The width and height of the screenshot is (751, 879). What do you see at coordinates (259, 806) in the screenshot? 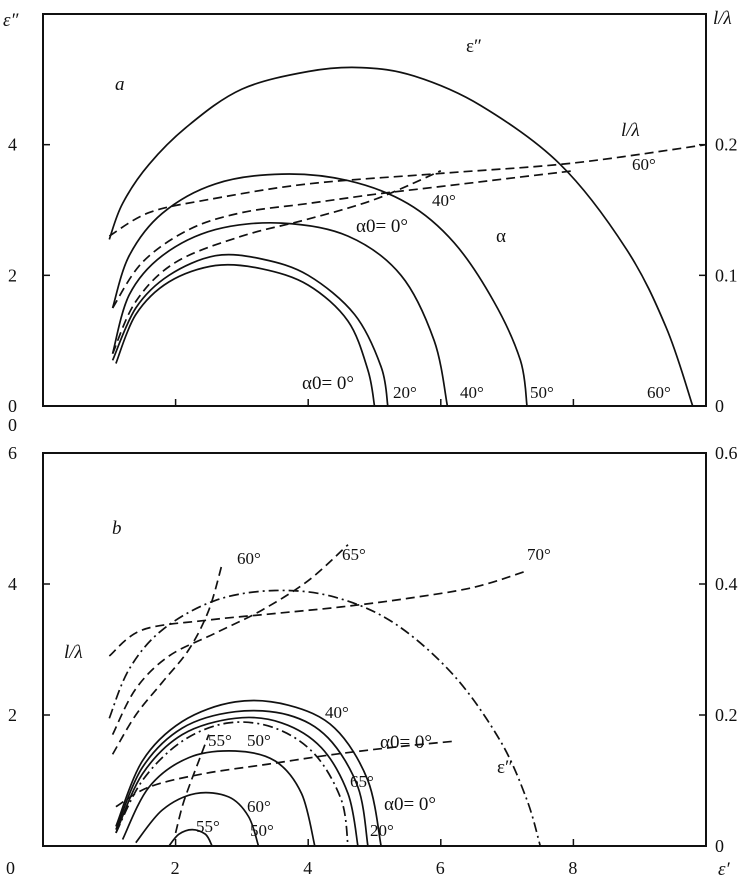
I see `label-b-60b: 60°` at bounding box center [259, 806].